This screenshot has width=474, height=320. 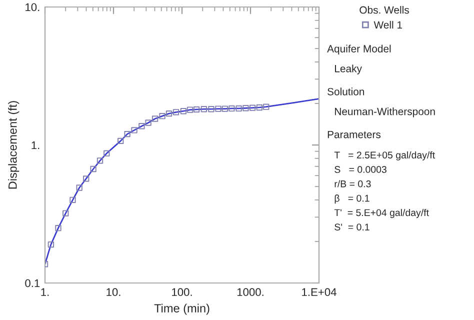 I want to click on text: Leaky, so click(x=348, y=69).